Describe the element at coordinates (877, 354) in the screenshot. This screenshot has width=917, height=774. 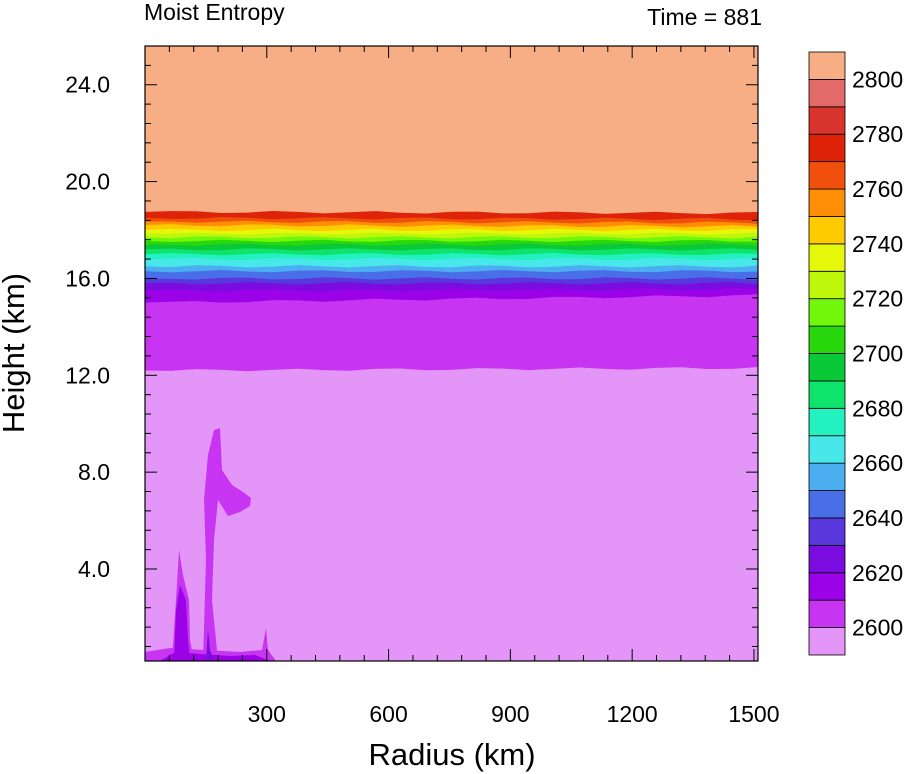
I see `colorbar-label: 2700` at that location.